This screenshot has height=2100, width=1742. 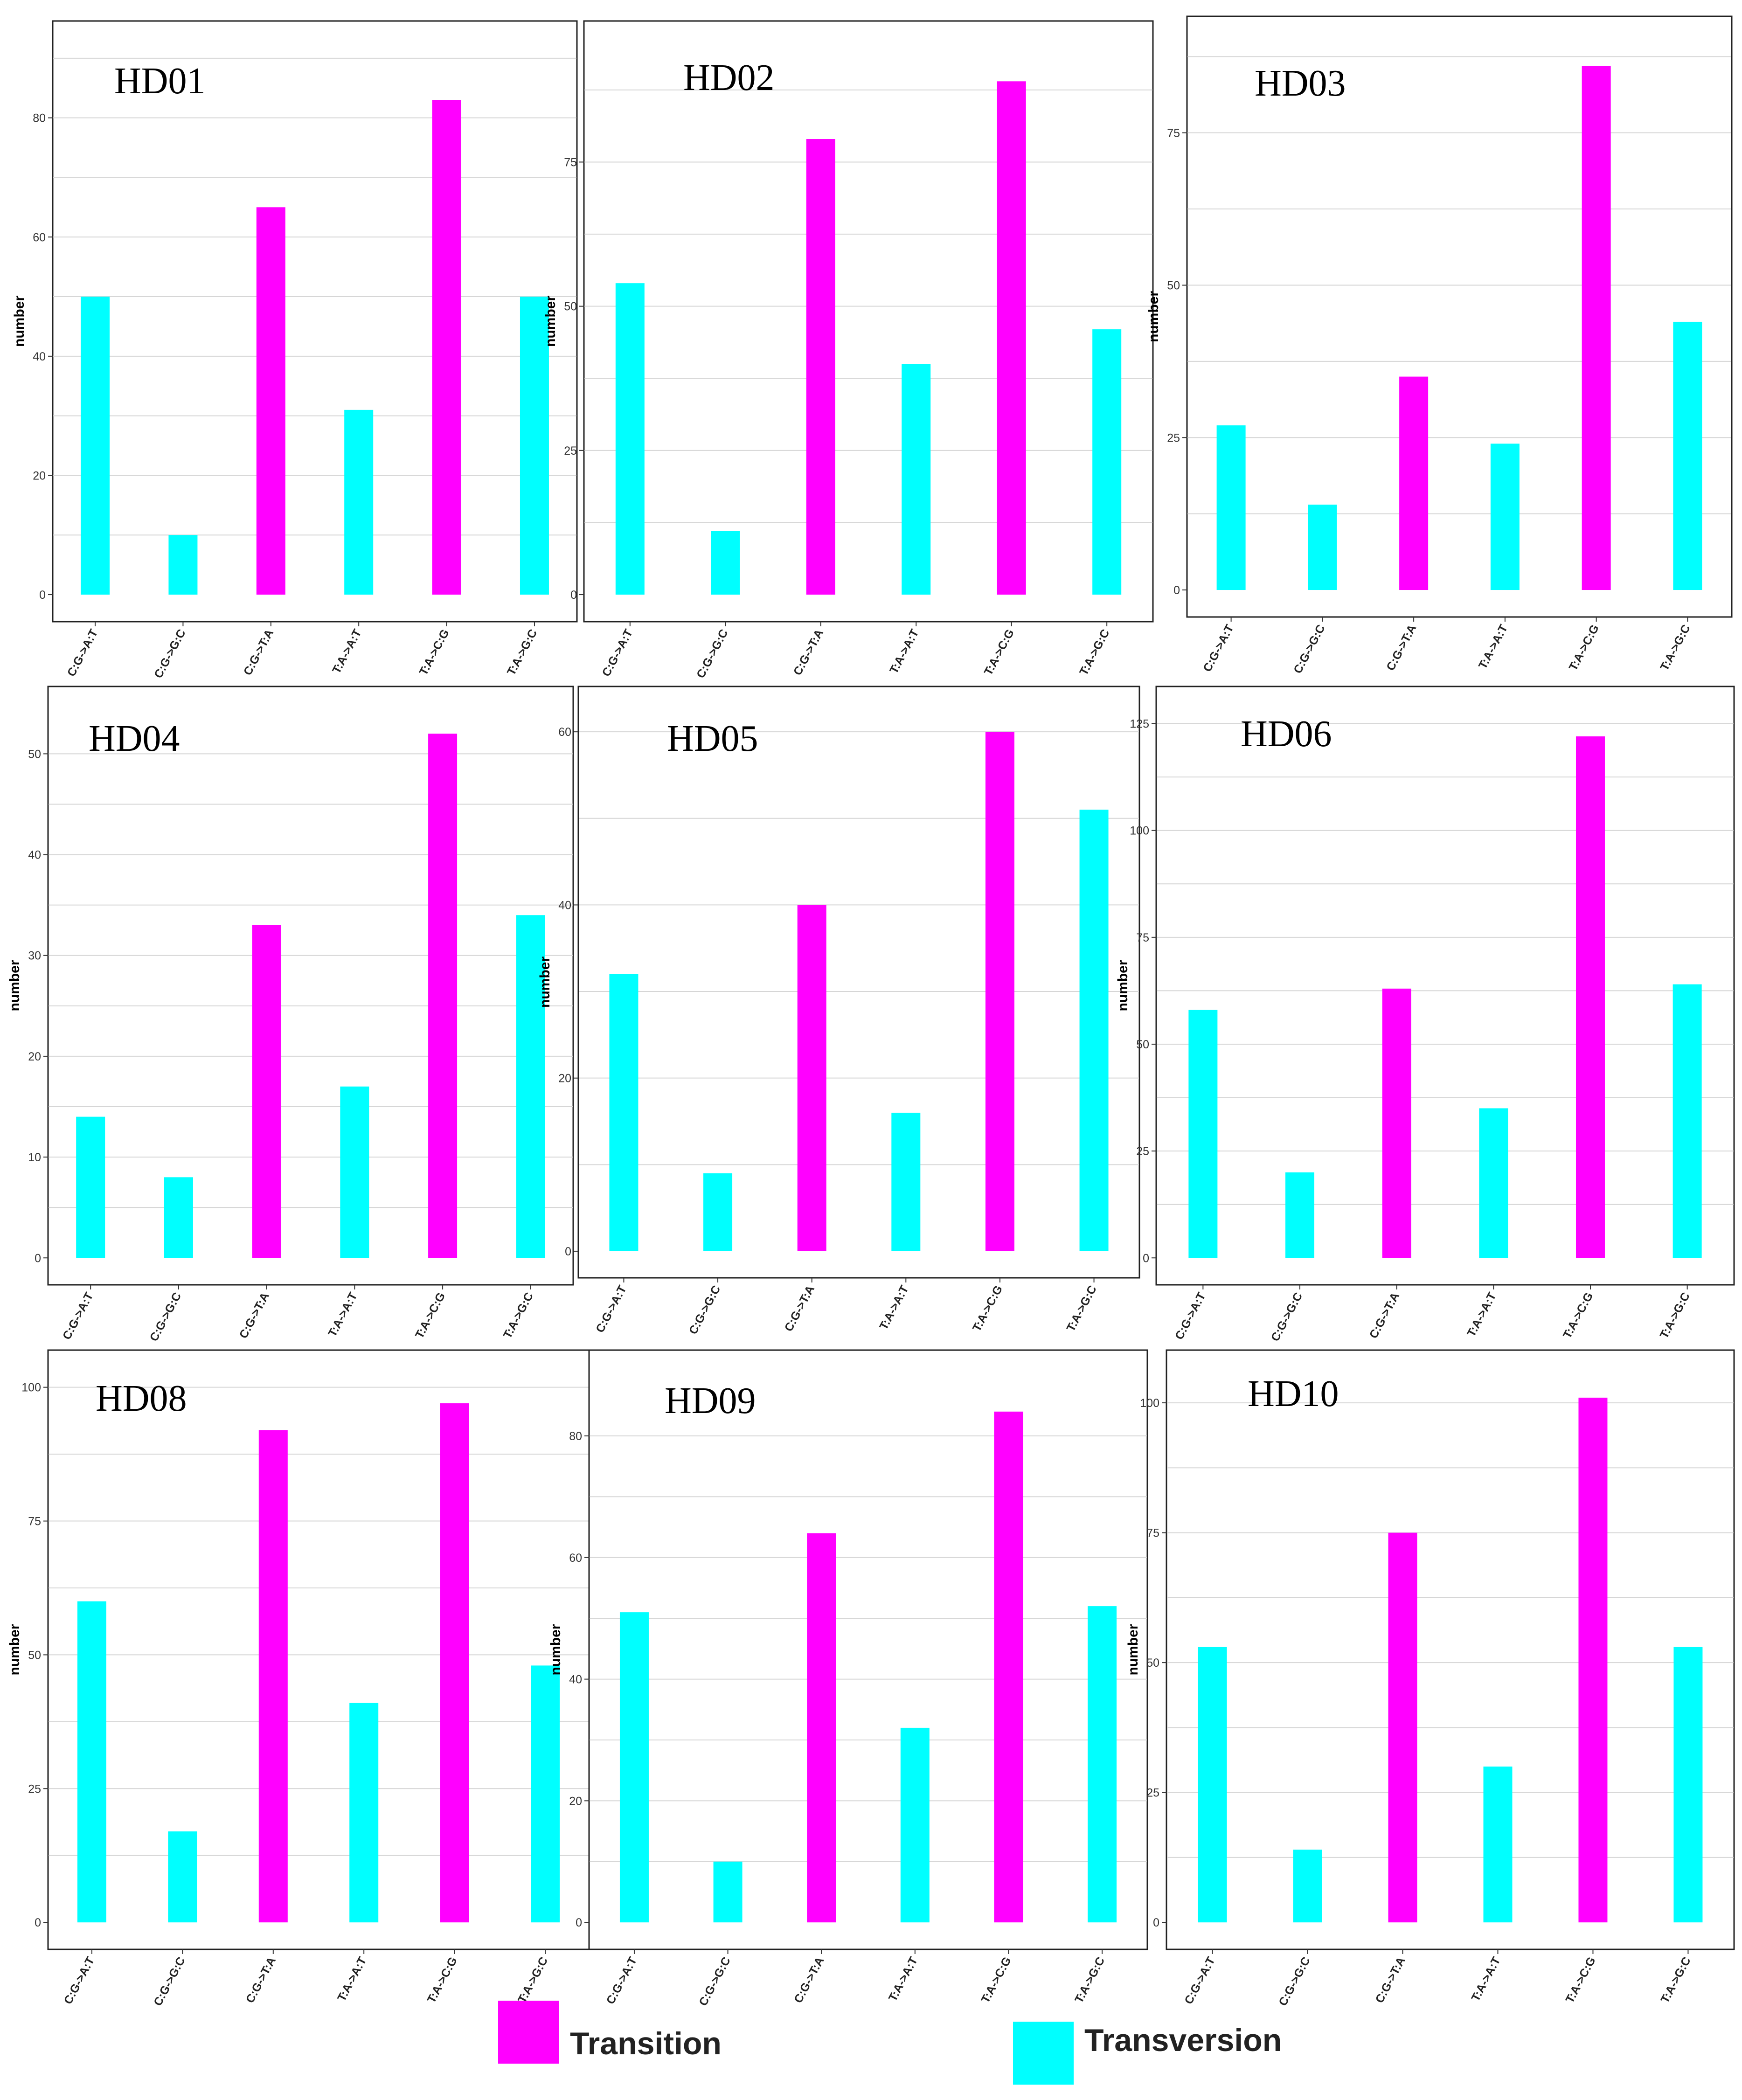 What do you see at coordinates (1152, 1793) in the screenshot?
I see `ytick-label-hd10: 25` at bounding box center [1152, 1793].